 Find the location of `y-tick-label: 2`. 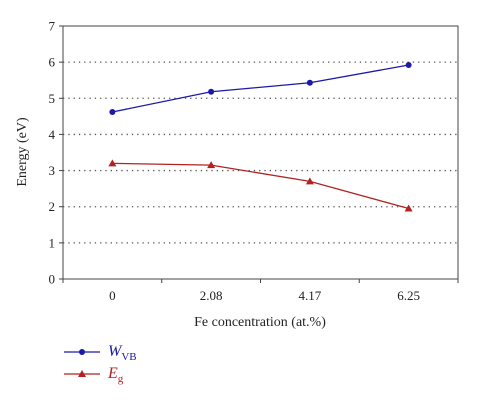

y-tick-label: 2 is located at coordinates (52, 206).